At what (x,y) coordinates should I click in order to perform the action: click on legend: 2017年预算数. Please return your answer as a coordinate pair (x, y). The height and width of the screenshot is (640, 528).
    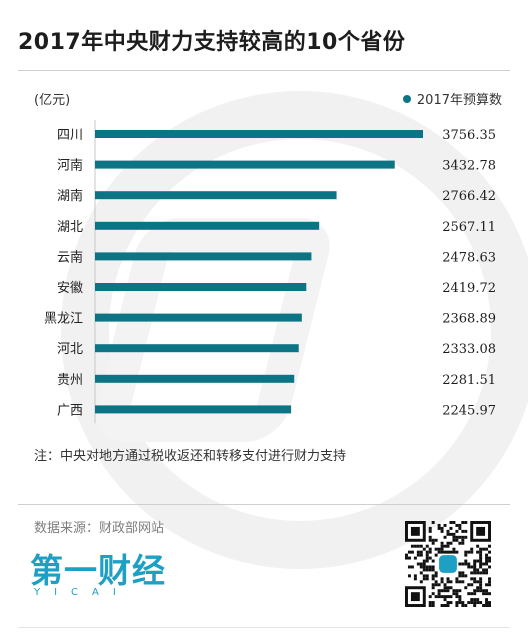
    Looking at the image, I should click on (452, 98).